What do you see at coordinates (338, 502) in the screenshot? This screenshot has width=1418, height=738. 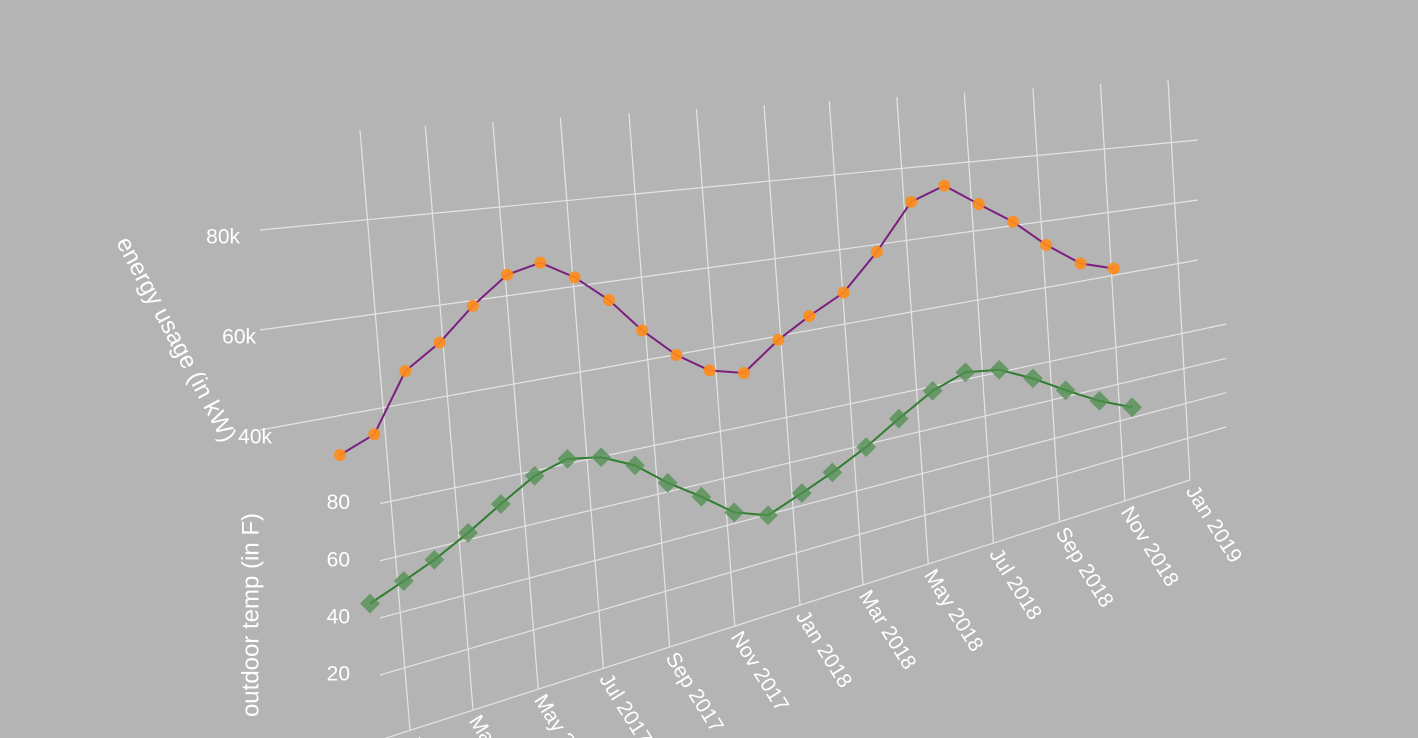 I see `y2-tick-label: 80` at bounding box center [338, 502].